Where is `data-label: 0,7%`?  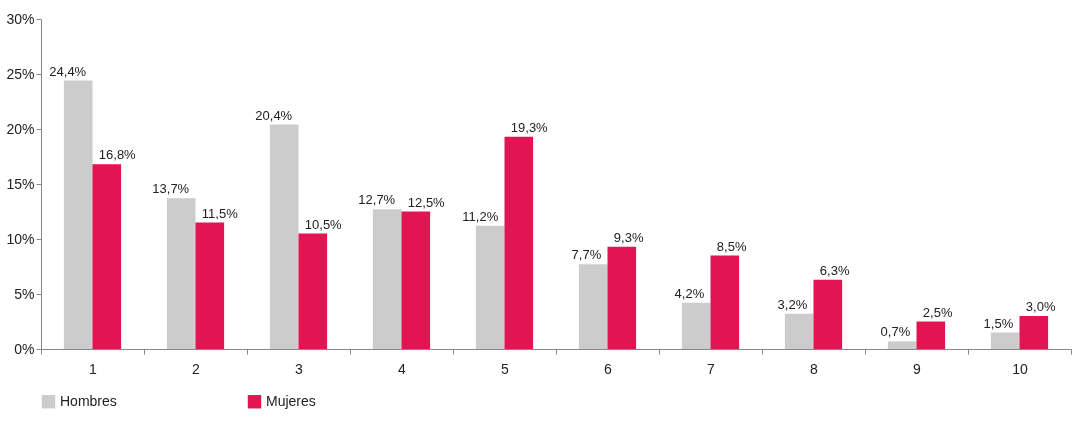
data-label: 0,7% is located at coordinates (895, 332).